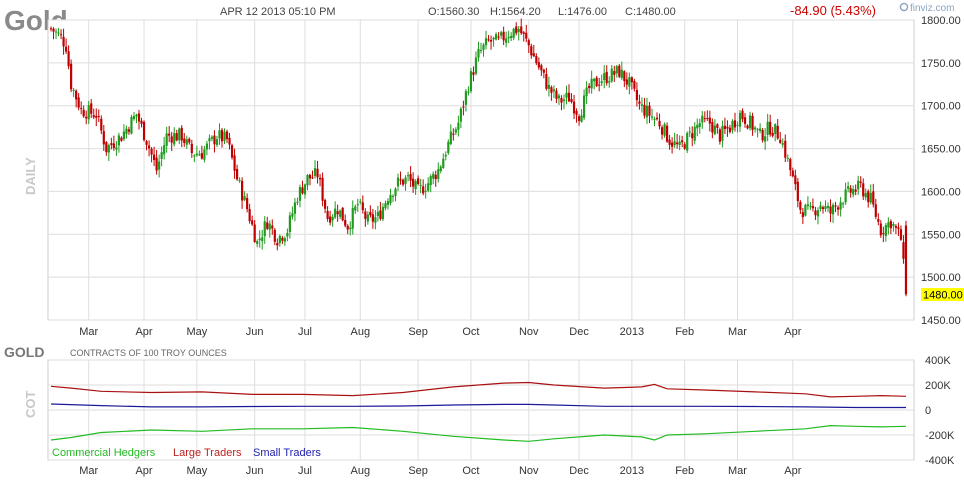 This screenshot has width=964, height=480. I want to click on price-x-tick: 2013, so click(632, 332).